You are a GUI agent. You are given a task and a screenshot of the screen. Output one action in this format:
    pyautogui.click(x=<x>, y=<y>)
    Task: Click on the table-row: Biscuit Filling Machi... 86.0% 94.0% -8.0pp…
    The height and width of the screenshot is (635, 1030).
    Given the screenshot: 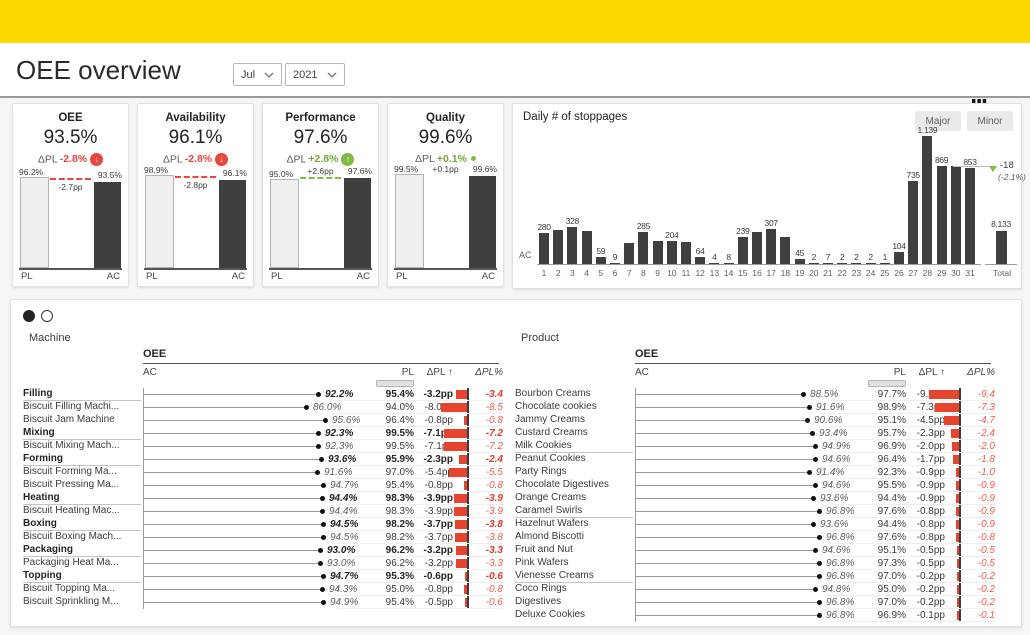 What is the action you would take?
    pyautogui.click(x=266, y=407)
    